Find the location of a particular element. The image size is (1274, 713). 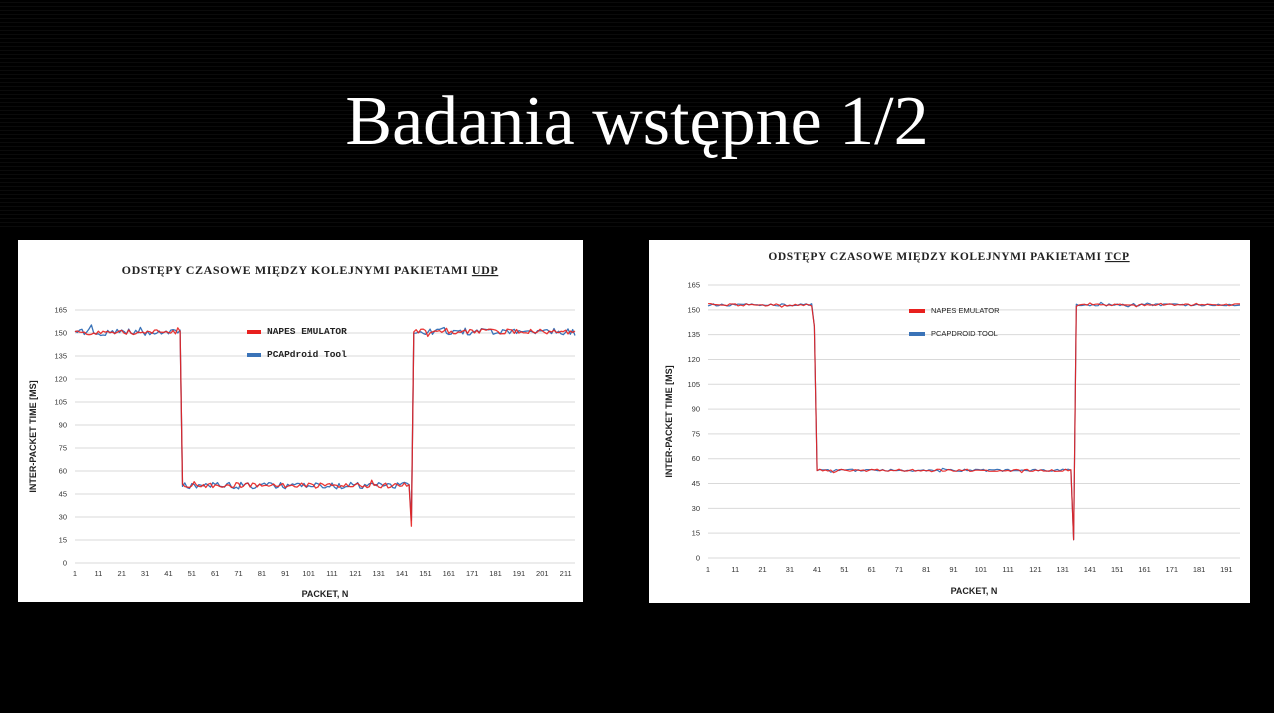

legend-label: PCAPdroid Tool is located at coordinates (307, 354).